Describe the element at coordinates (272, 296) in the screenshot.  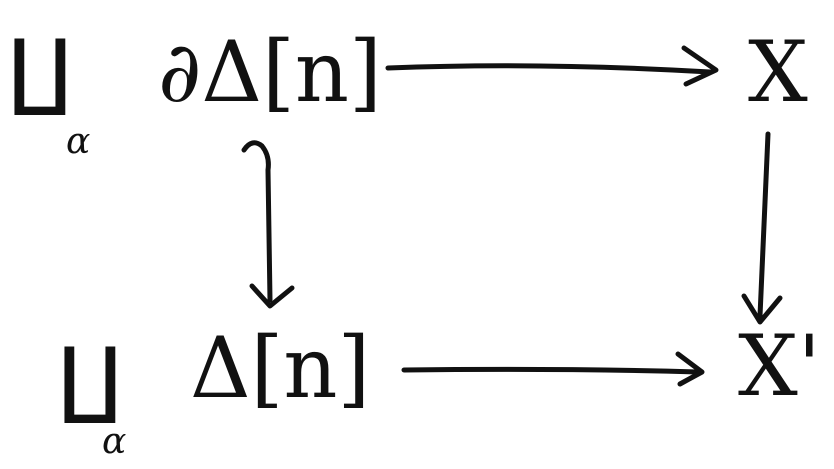
I see `arrowhead-left` at that location.